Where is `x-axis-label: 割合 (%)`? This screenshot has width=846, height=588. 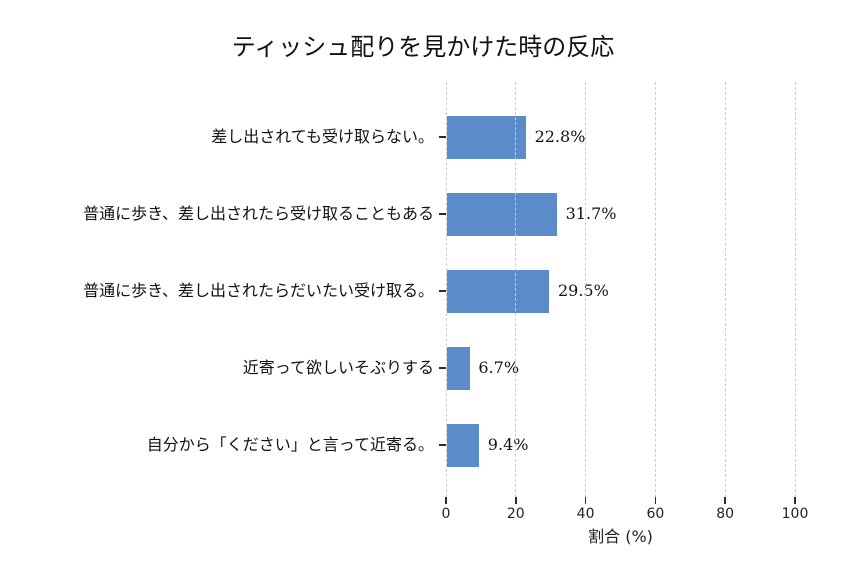
x-axis-label: 割合 (%) is located at coordinates (620, 536).